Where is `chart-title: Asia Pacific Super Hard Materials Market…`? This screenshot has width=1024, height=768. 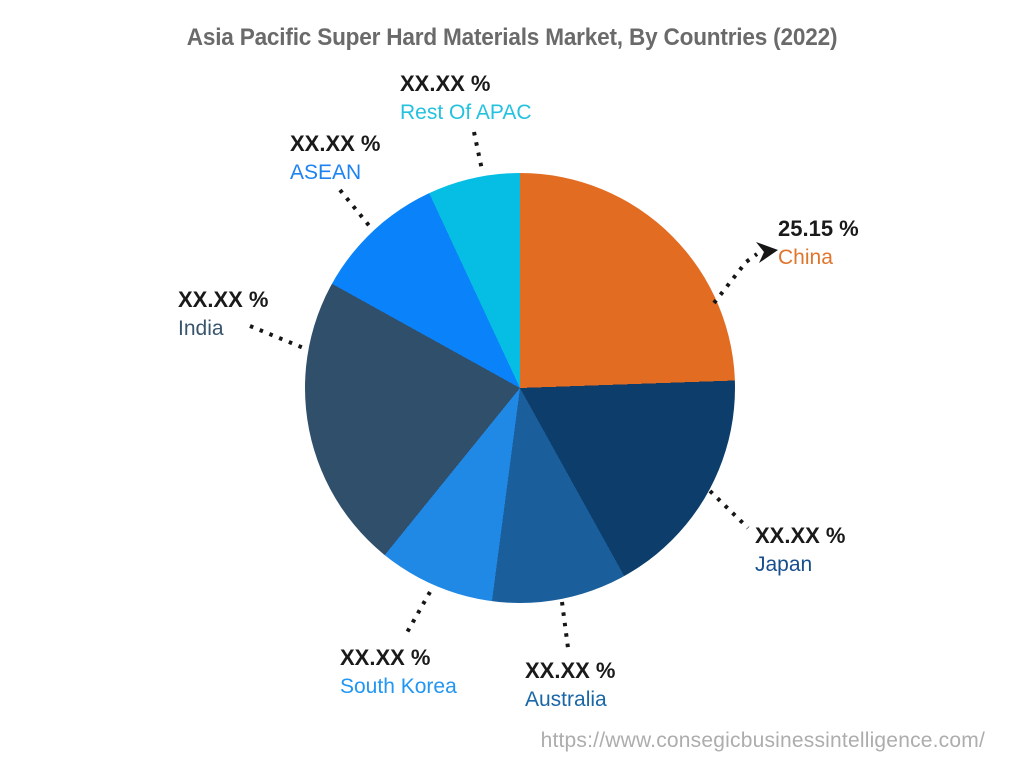
chart-title: Asia Pacific Super Hard Materials Market… is located at coordinates (512, 37).